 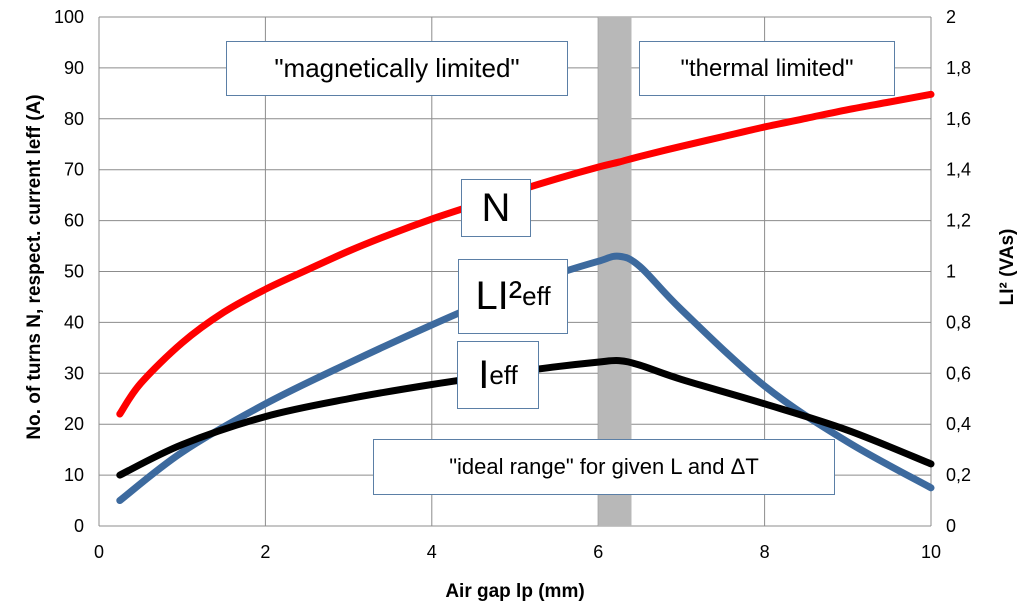 What do you see at coordinates (265, 552) in the screenshot?
I see `x-tick-label: 2` at bounding box center [265, 552].